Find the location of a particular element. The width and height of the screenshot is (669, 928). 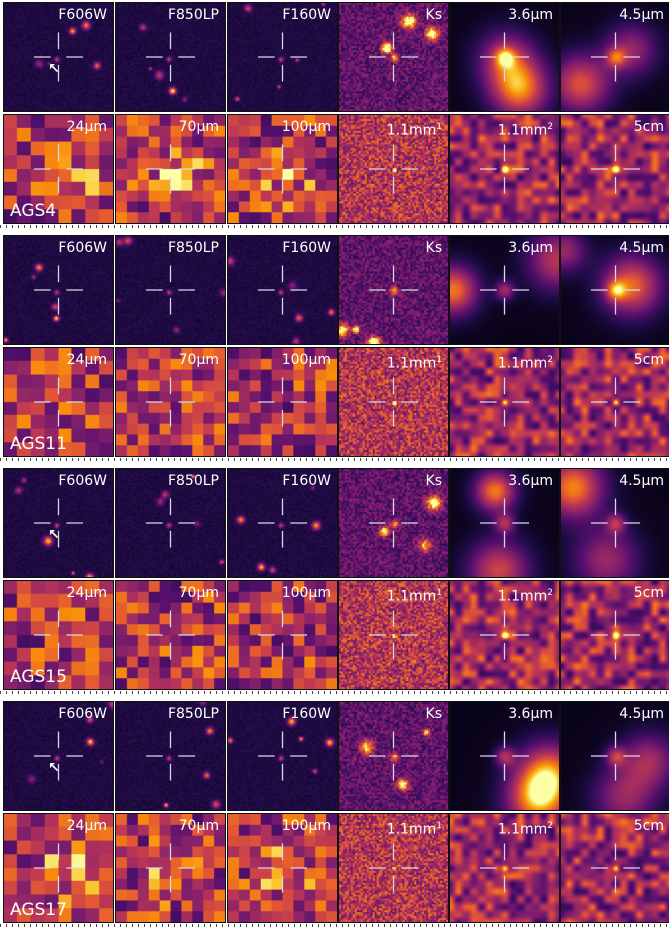

band-label-text: F850LP is located at coordinates (193, 15).